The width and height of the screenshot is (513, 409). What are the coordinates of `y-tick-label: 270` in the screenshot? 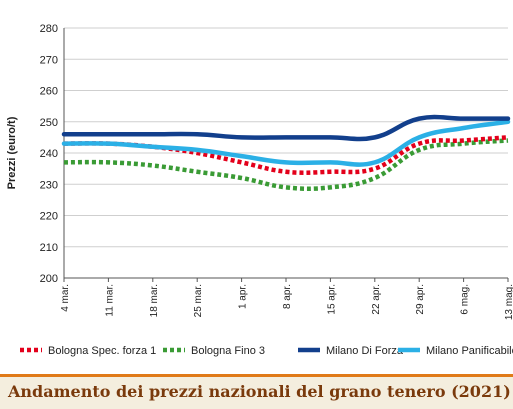 It's located at (49, 60).